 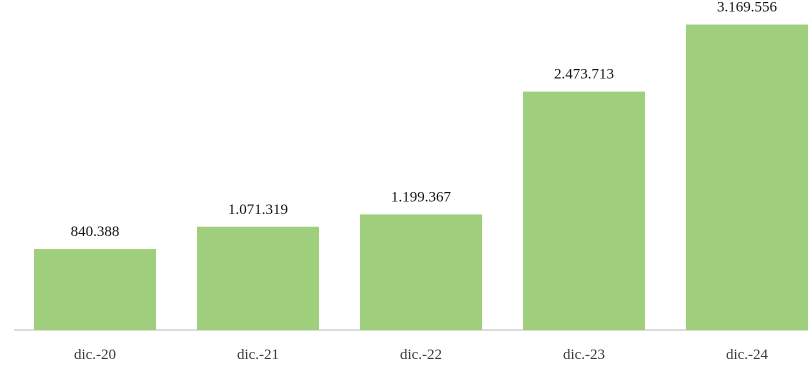 I want to click on x-tick-label-2: dic.-21, so click(x=258, y=355).